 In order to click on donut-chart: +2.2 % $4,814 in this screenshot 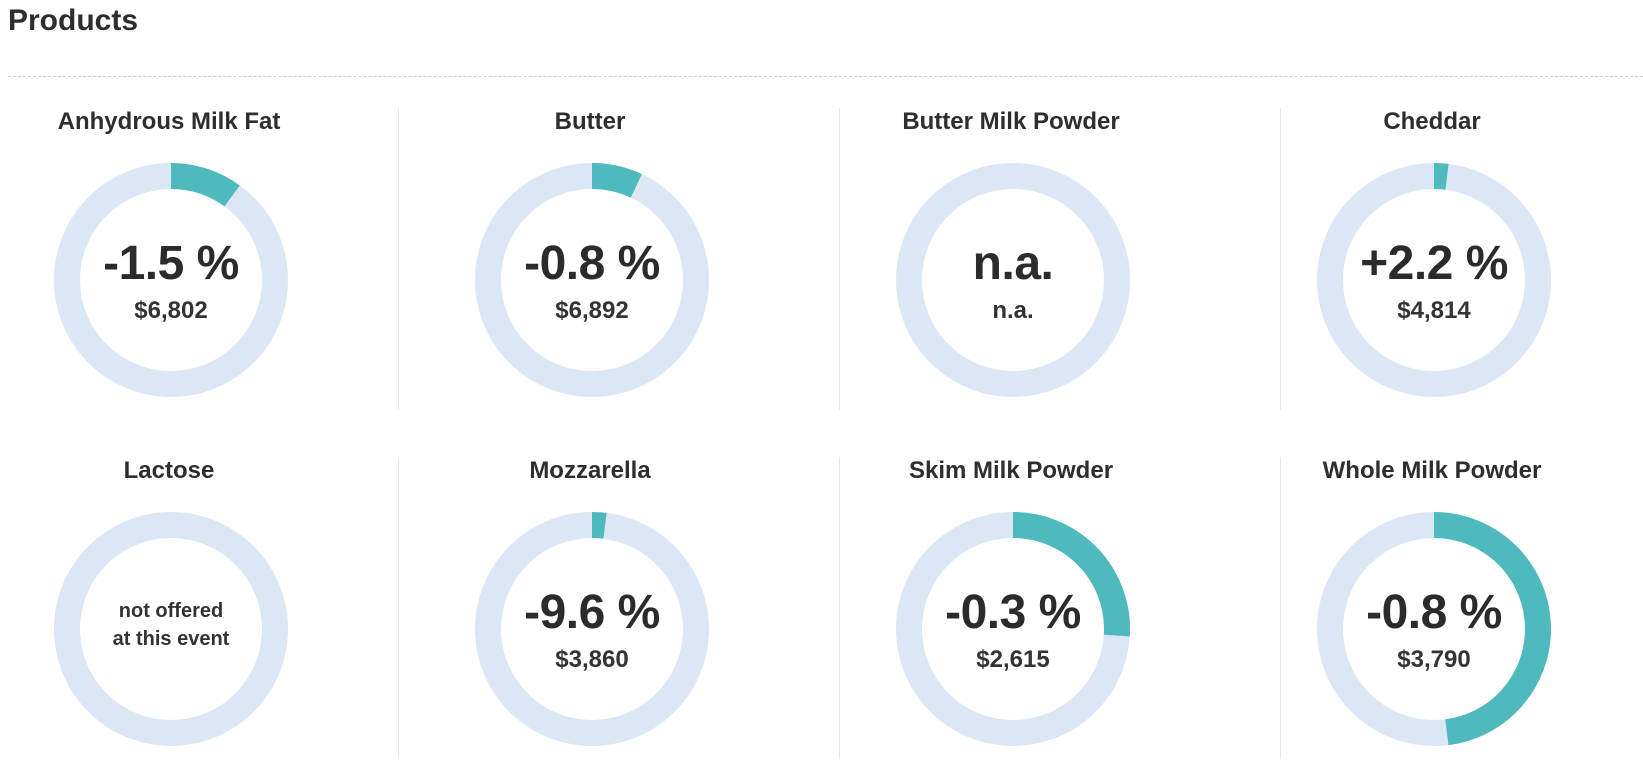, I will do `click(1434, 280)`.